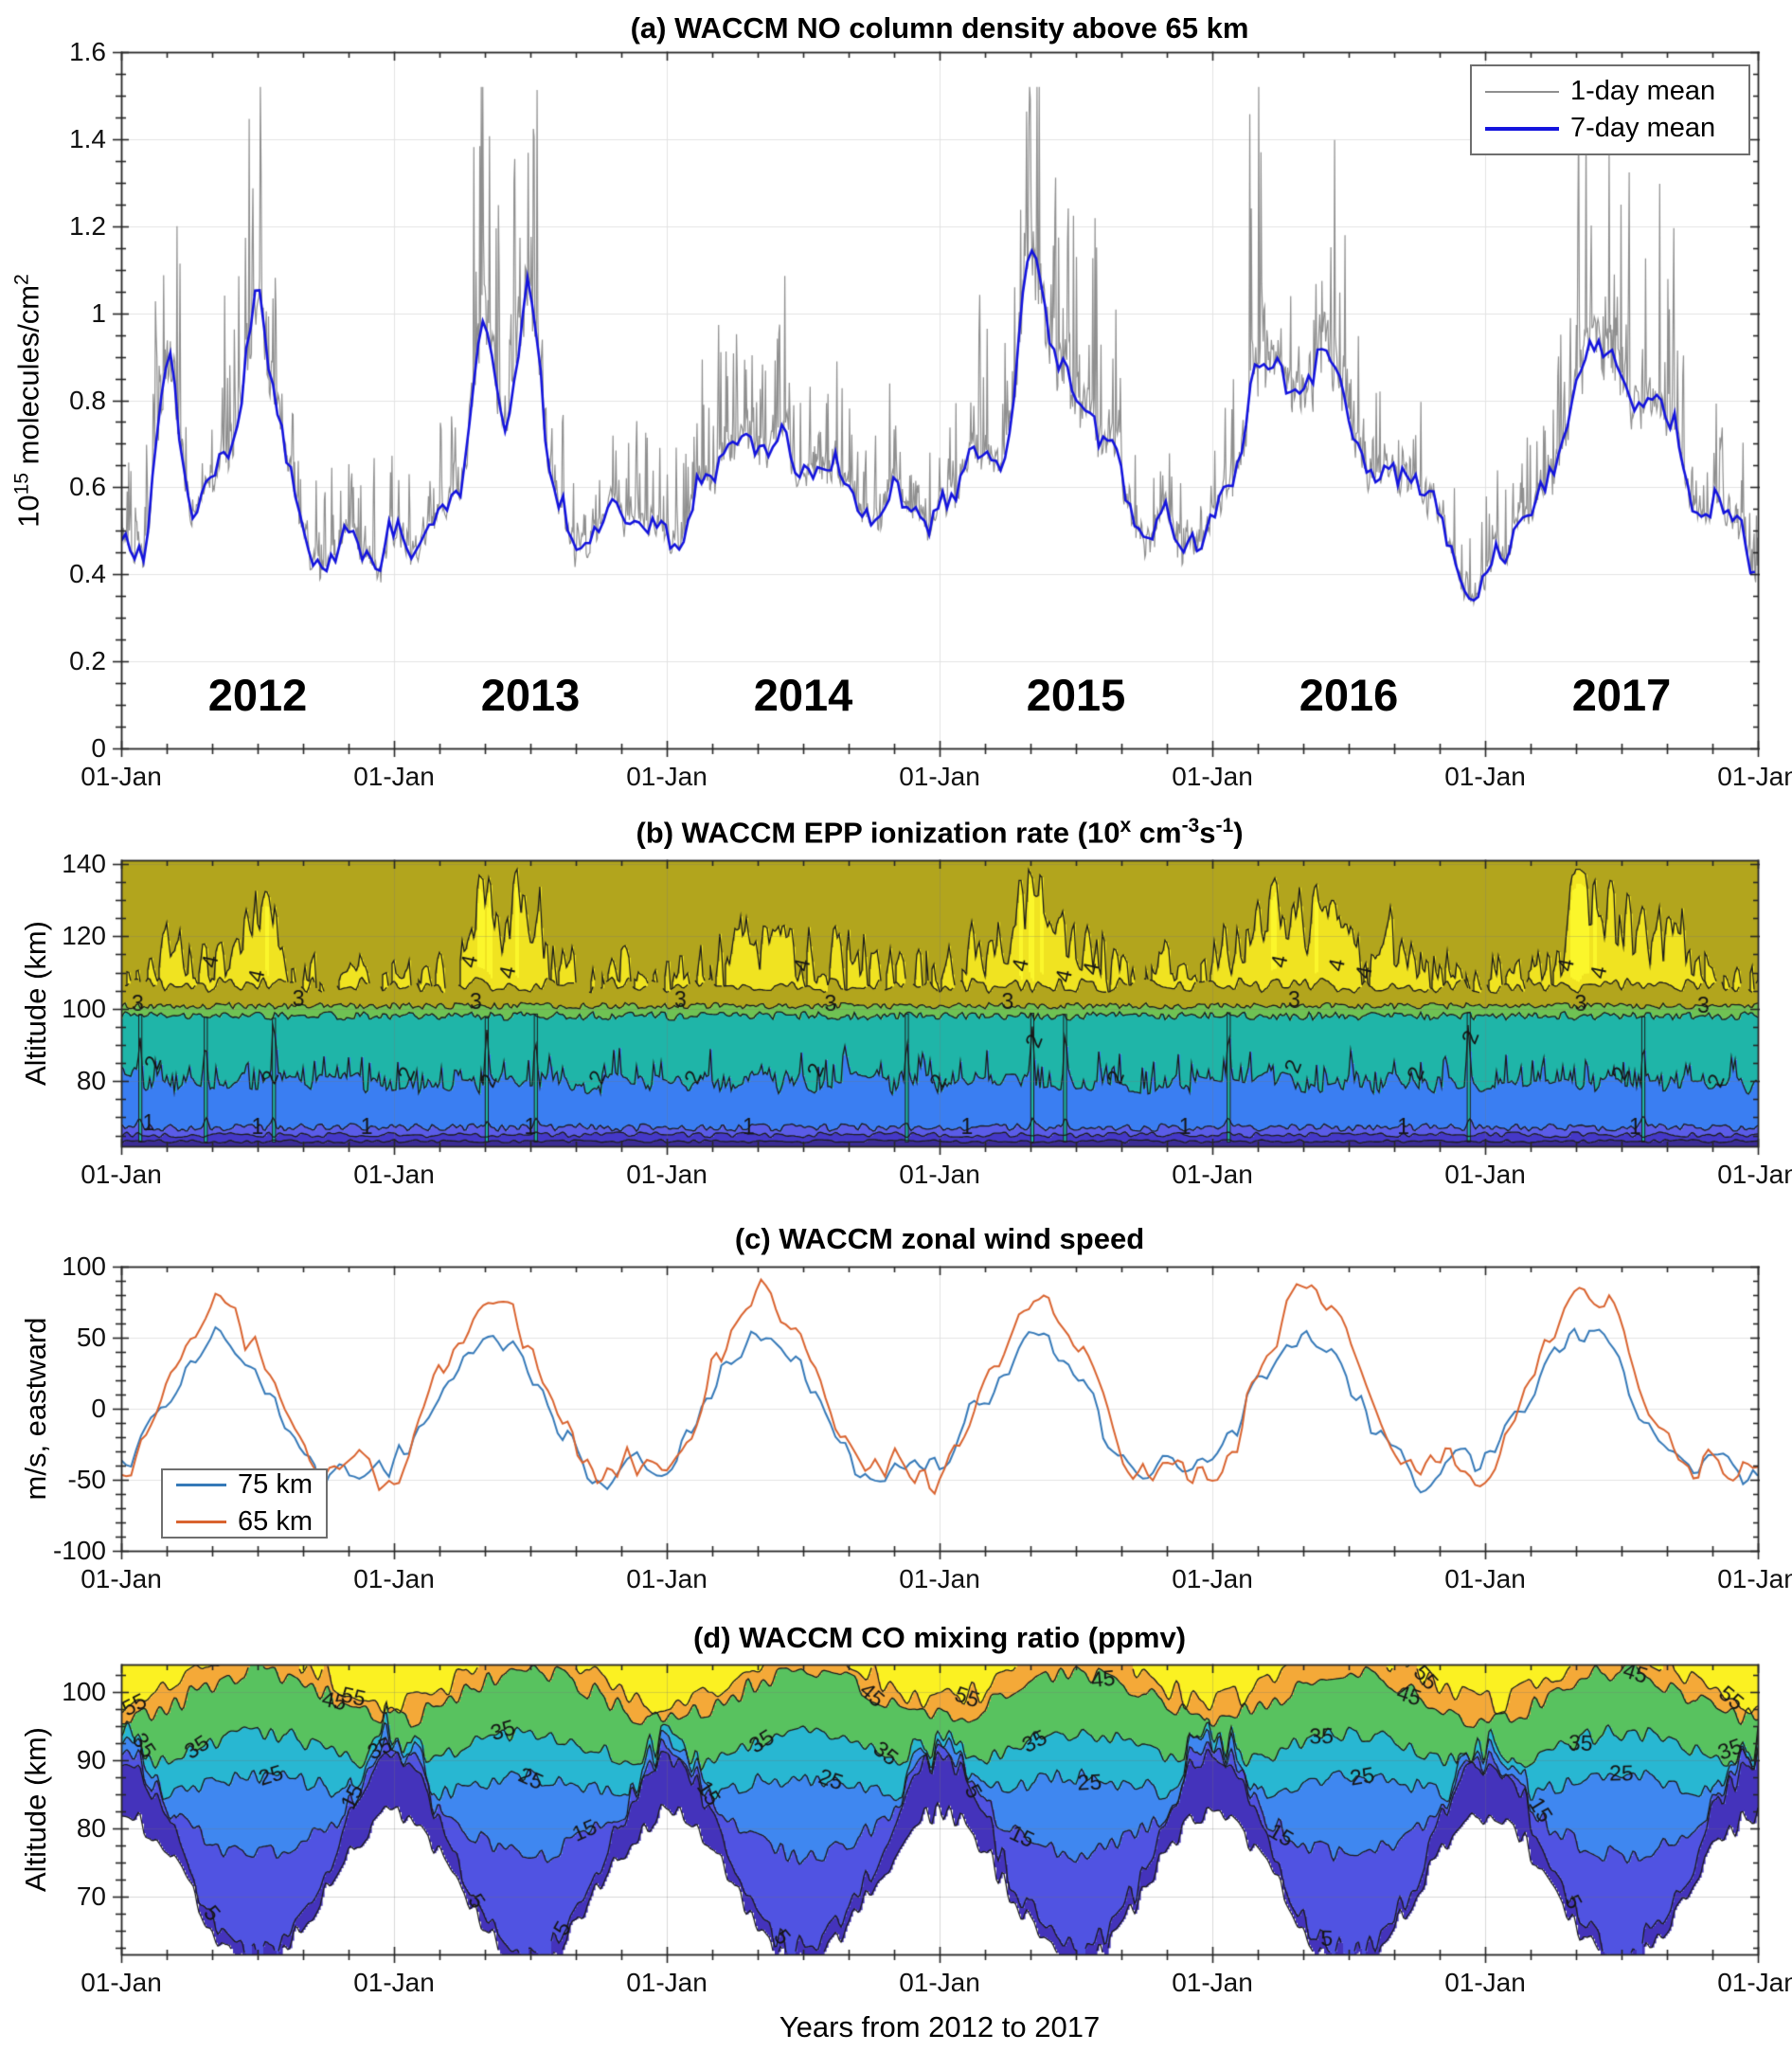  I want to click on panel-c-ylabel-text: m/s, eastward, so click(35, 1409).